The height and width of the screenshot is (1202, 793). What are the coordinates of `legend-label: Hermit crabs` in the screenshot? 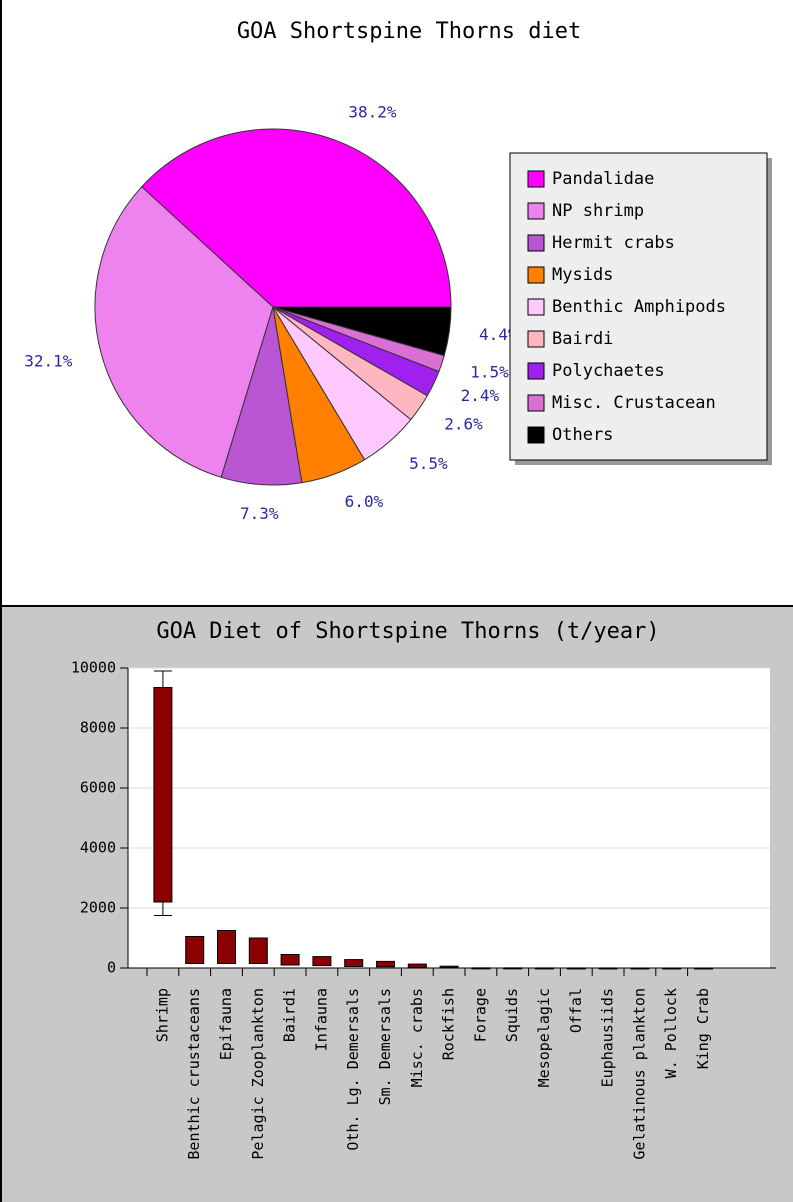 It's located at (613, 243).